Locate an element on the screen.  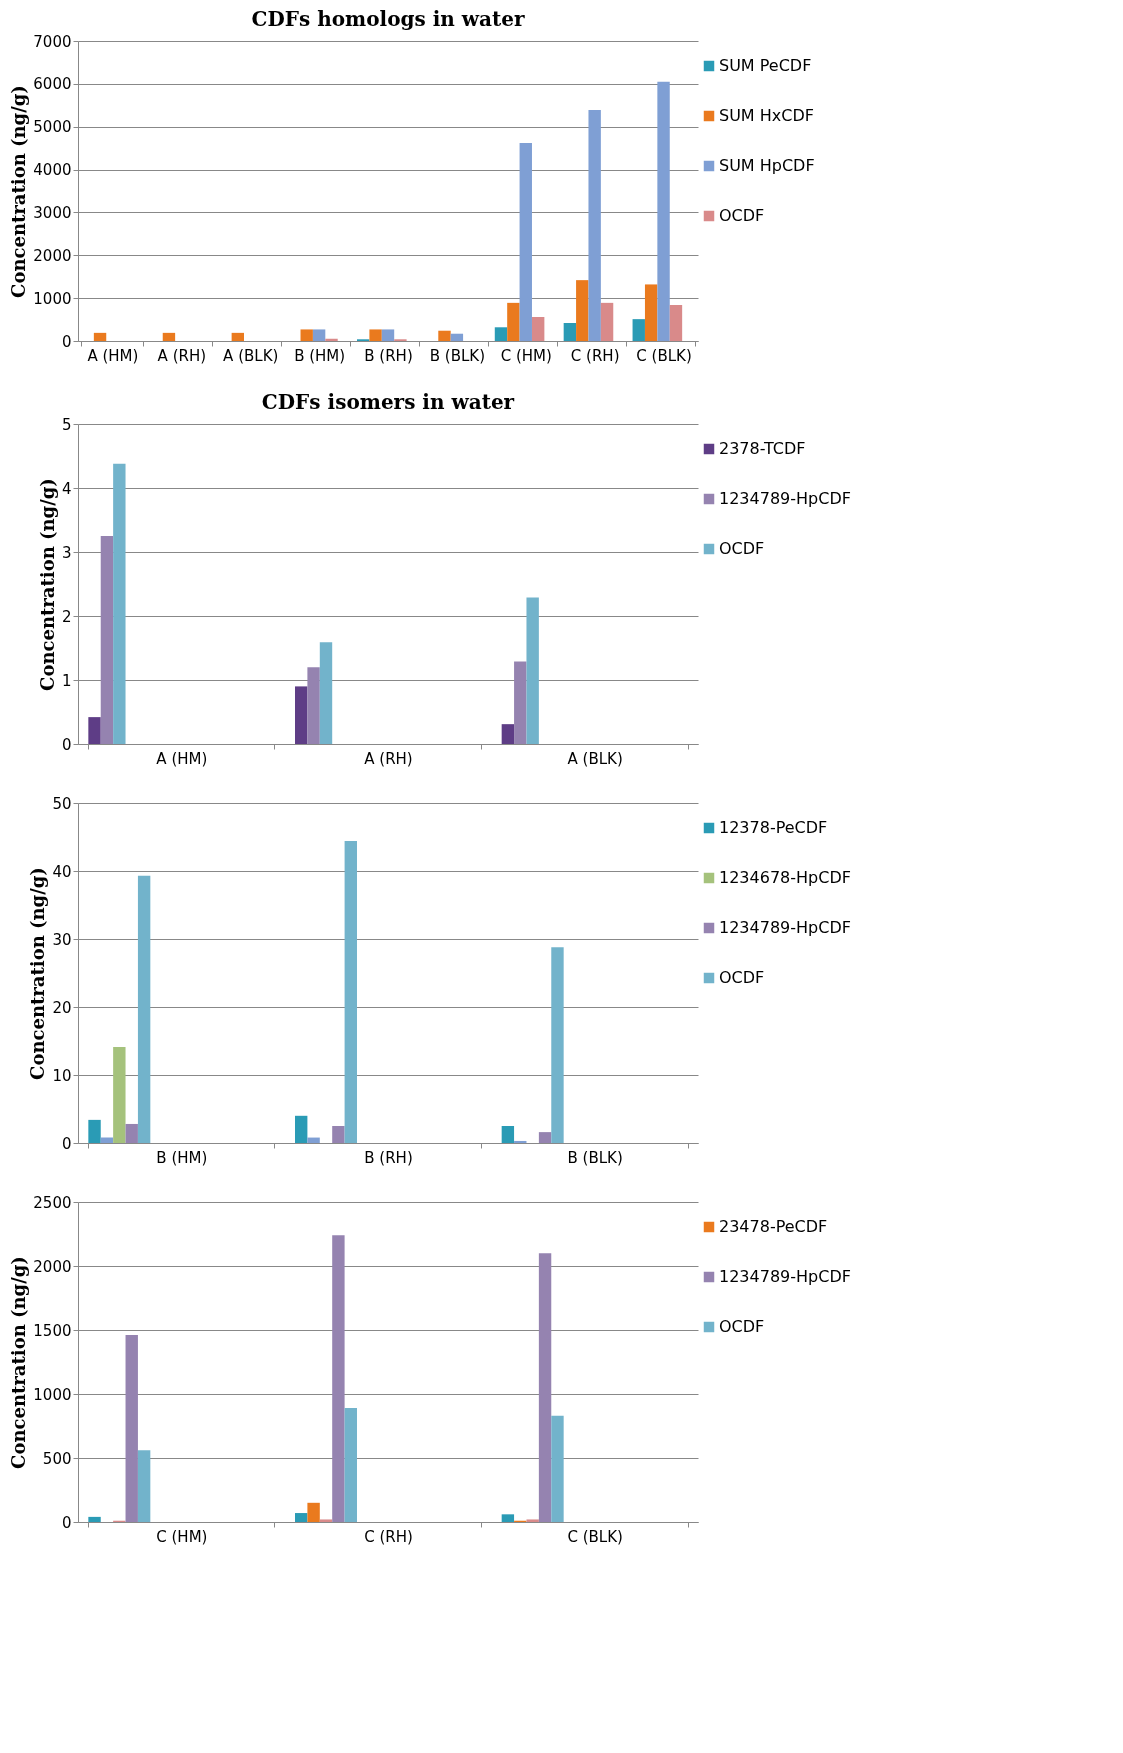
y-tick-label: 1 is located at coordinates (66, 680).